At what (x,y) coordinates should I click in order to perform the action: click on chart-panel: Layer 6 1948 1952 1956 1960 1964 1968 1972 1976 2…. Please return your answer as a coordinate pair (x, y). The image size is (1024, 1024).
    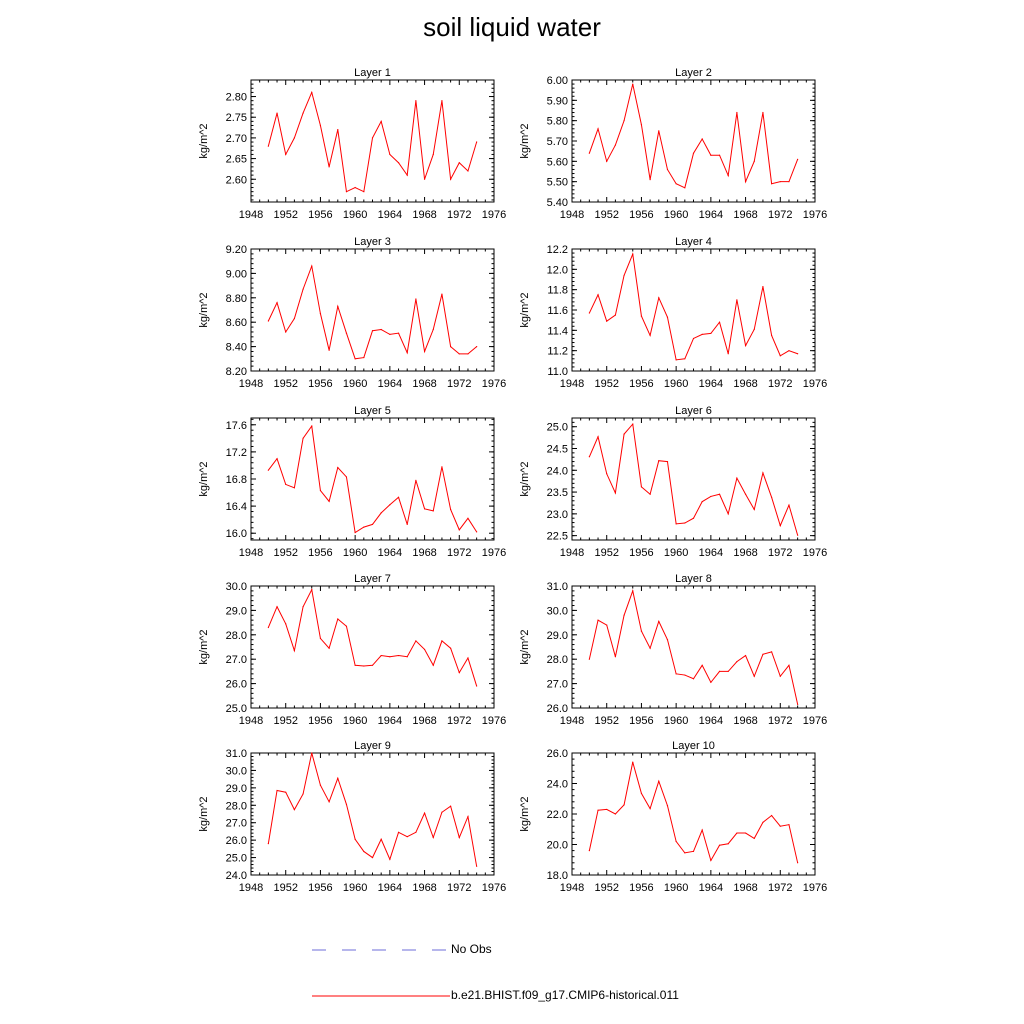
    Looking at the image, I should click on (673, 482).